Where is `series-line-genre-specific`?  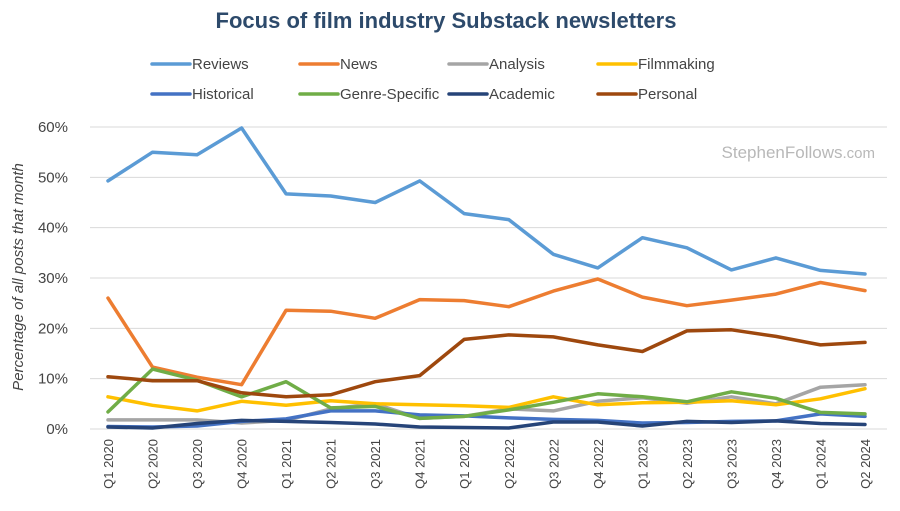
series-line-genre-specific is located at coordinates (486, 394).